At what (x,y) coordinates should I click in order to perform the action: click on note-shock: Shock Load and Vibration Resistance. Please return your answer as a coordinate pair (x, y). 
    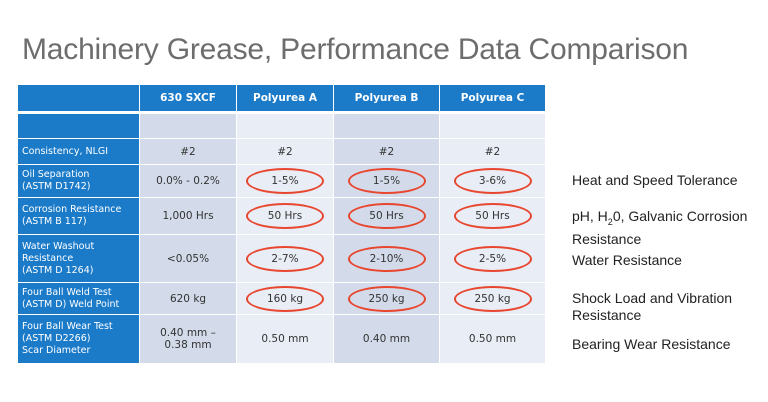
    Looking at the image, I should click on (652, 307).